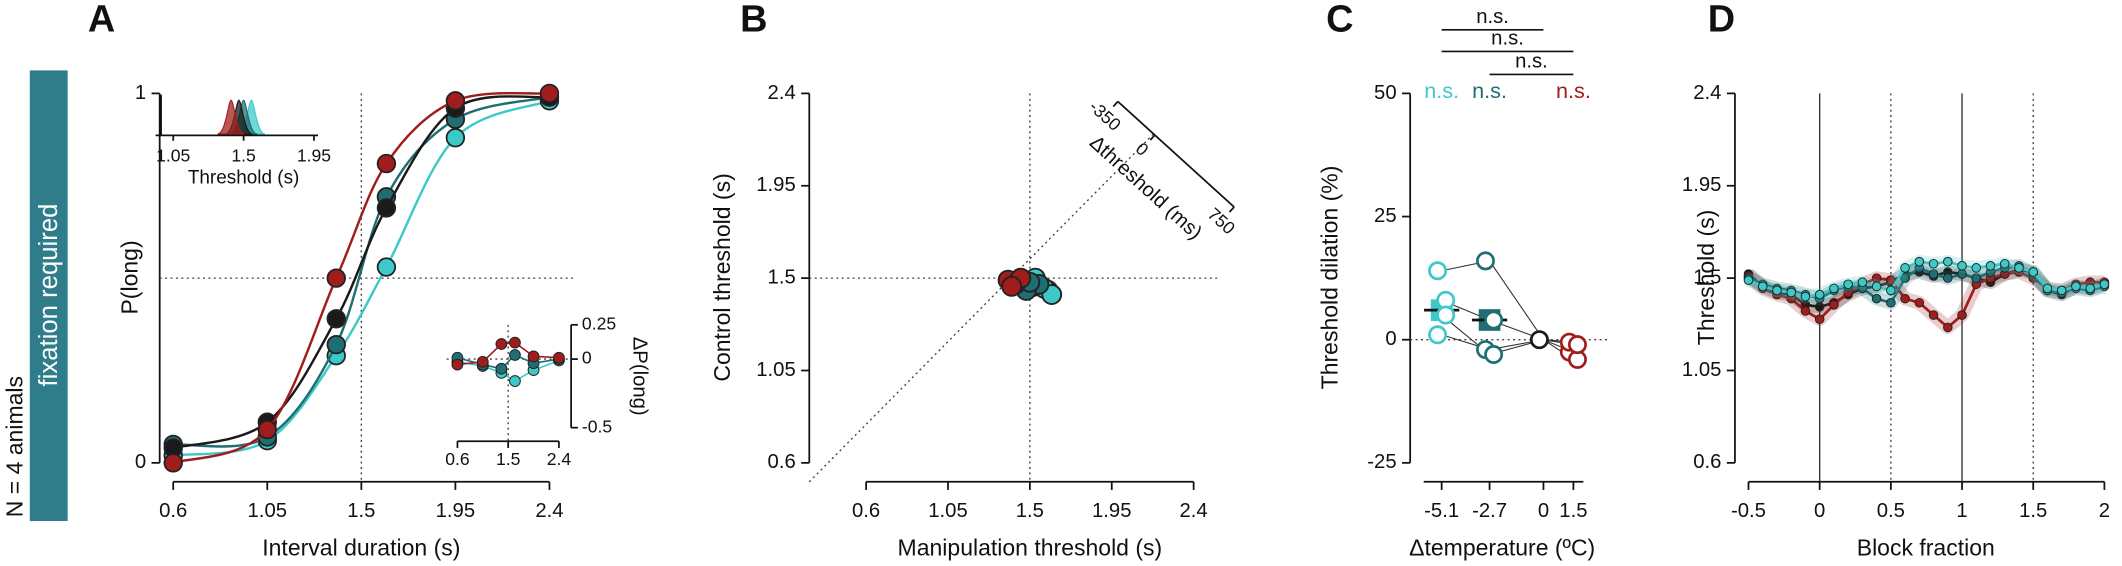 The width and height of the screenshot is (2122, 566). Describe the element at coordinates (101, 20) in the screenshot. I see `panel-letter: A` at that location.